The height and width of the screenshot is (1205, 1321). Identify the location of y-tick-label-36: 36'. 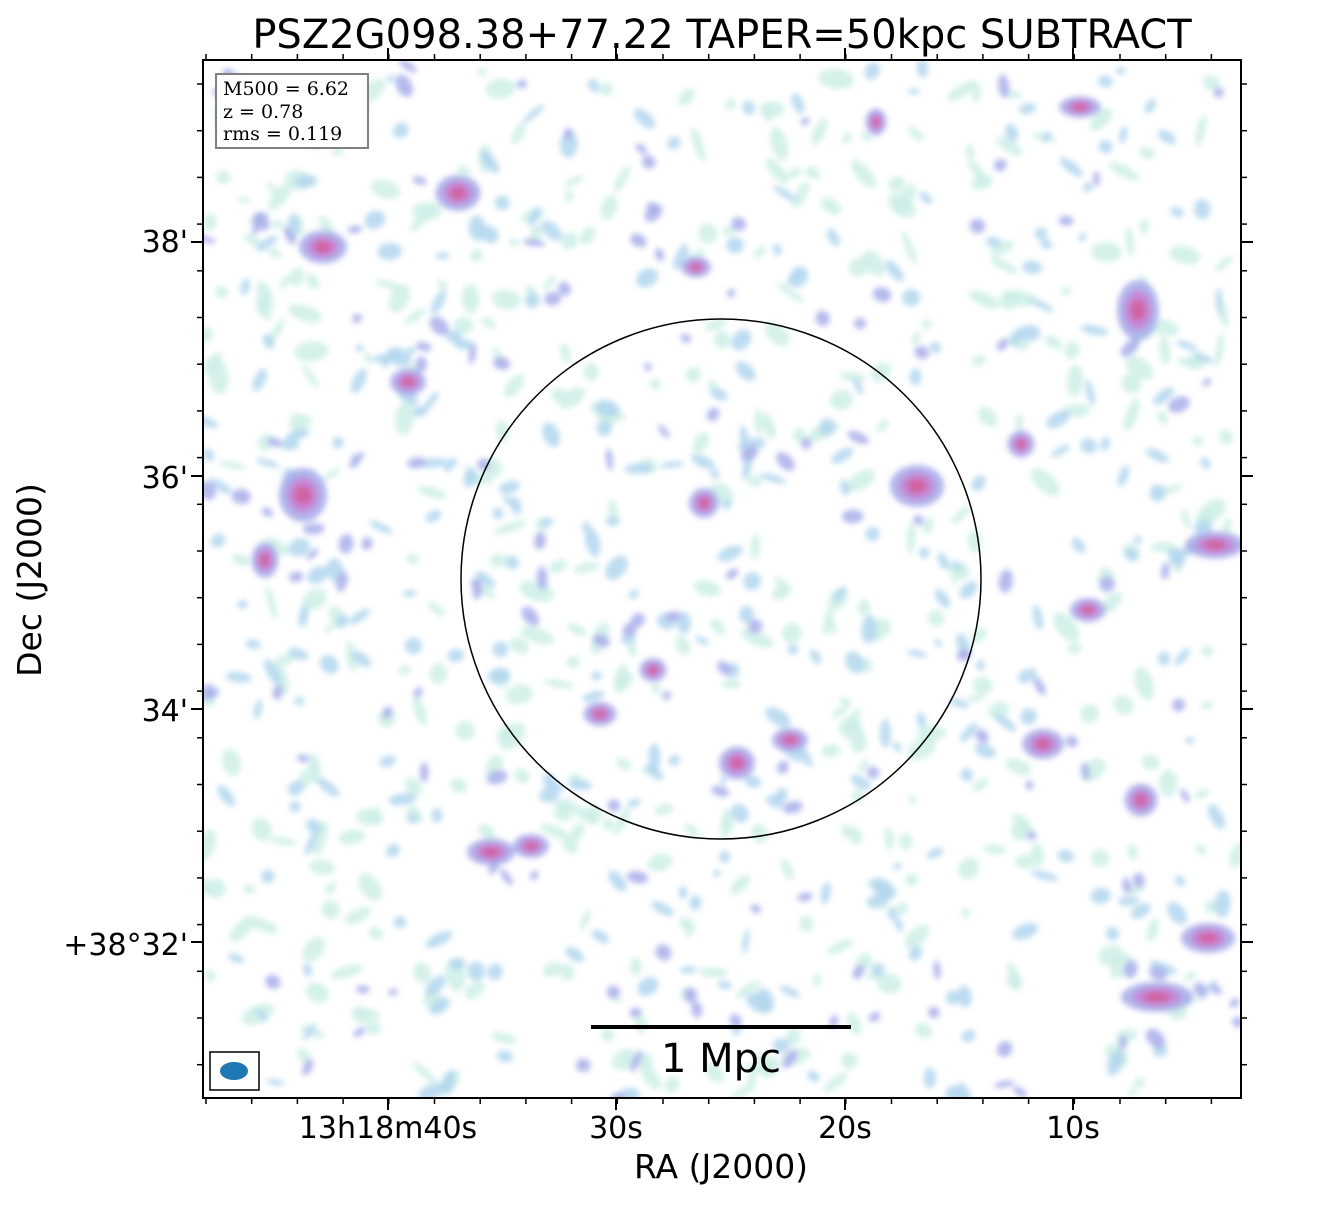
(165, 478).